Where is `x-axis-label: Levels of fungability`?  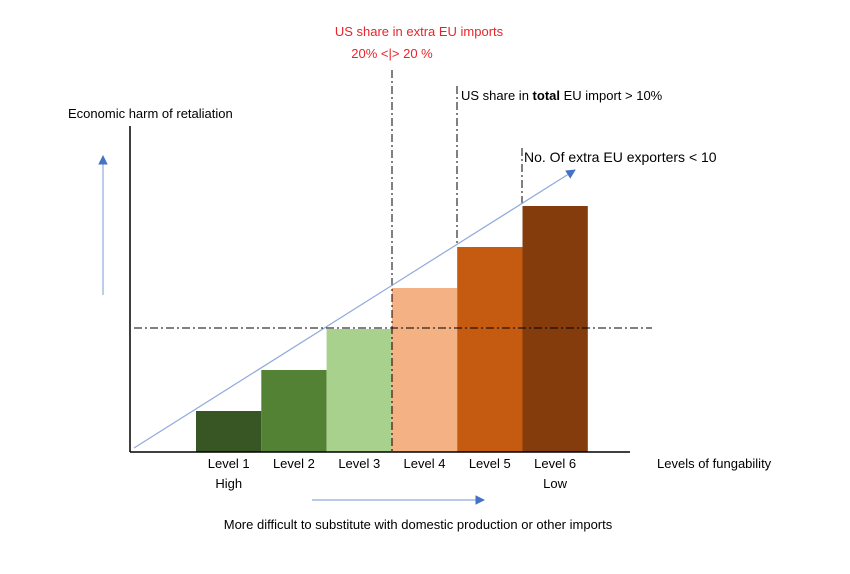
x-axis-label: Levels of fungability is located at coordinates (714, 463).